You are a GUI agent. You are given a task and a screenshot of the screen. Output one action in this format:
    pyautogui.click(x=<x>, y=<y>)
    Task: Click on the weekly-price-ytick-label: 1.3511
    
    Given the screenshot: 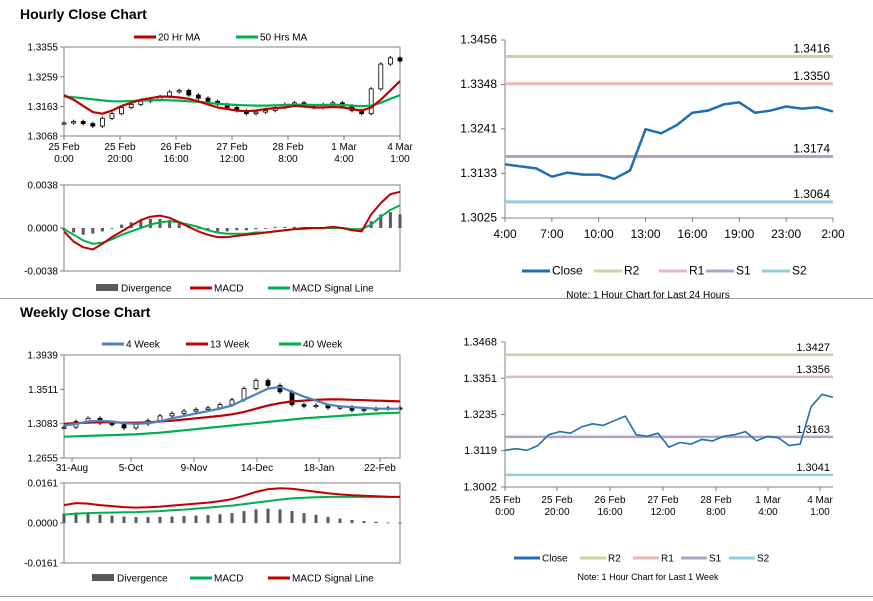 What is the action you would take?
    pyautogui.click(x=43, y=390)
    